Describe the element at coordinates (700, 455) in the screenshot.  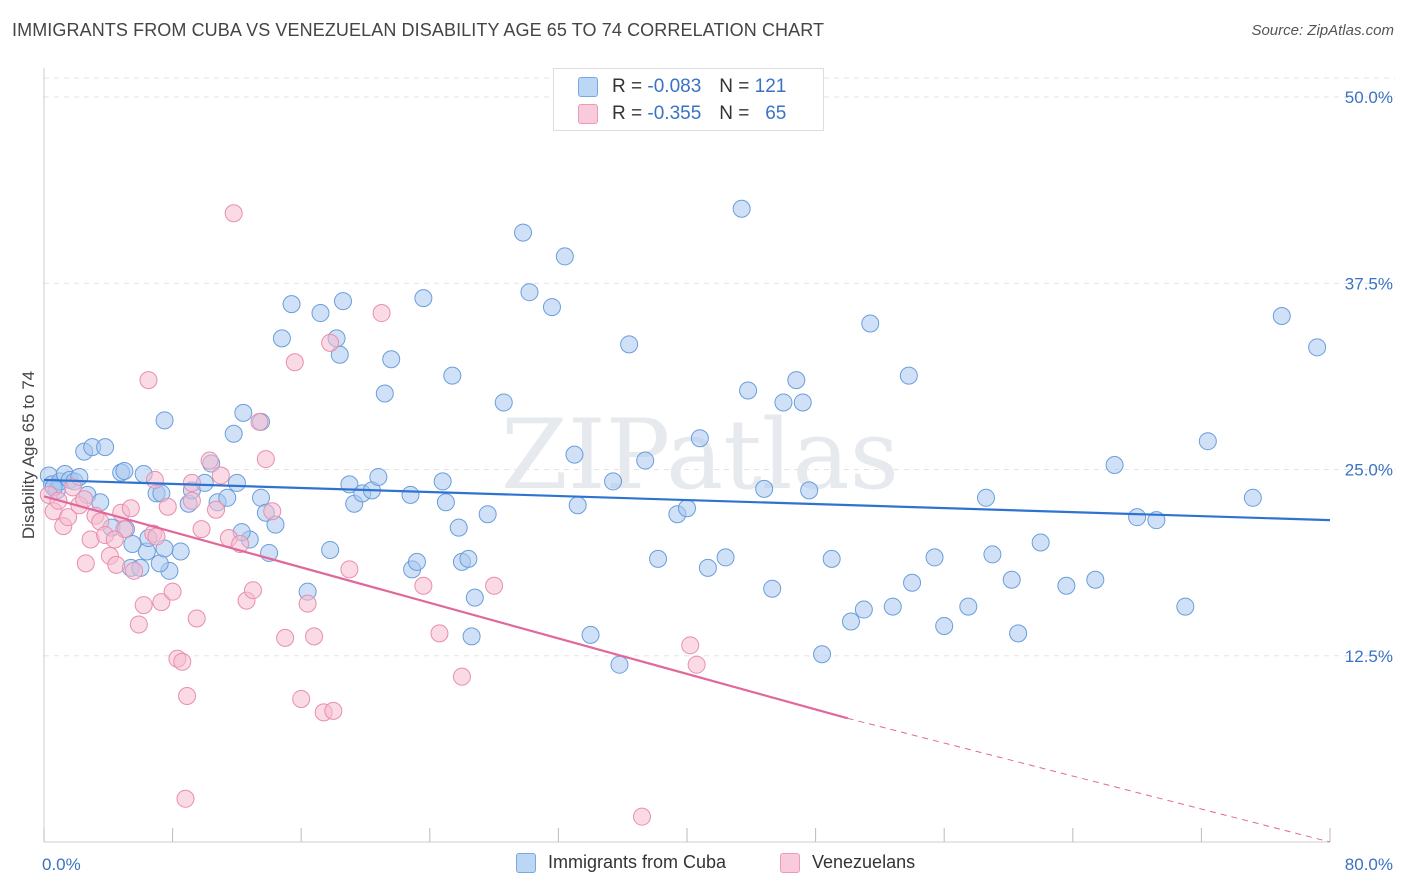
I see `watermark: ZIPatlas` at that location.